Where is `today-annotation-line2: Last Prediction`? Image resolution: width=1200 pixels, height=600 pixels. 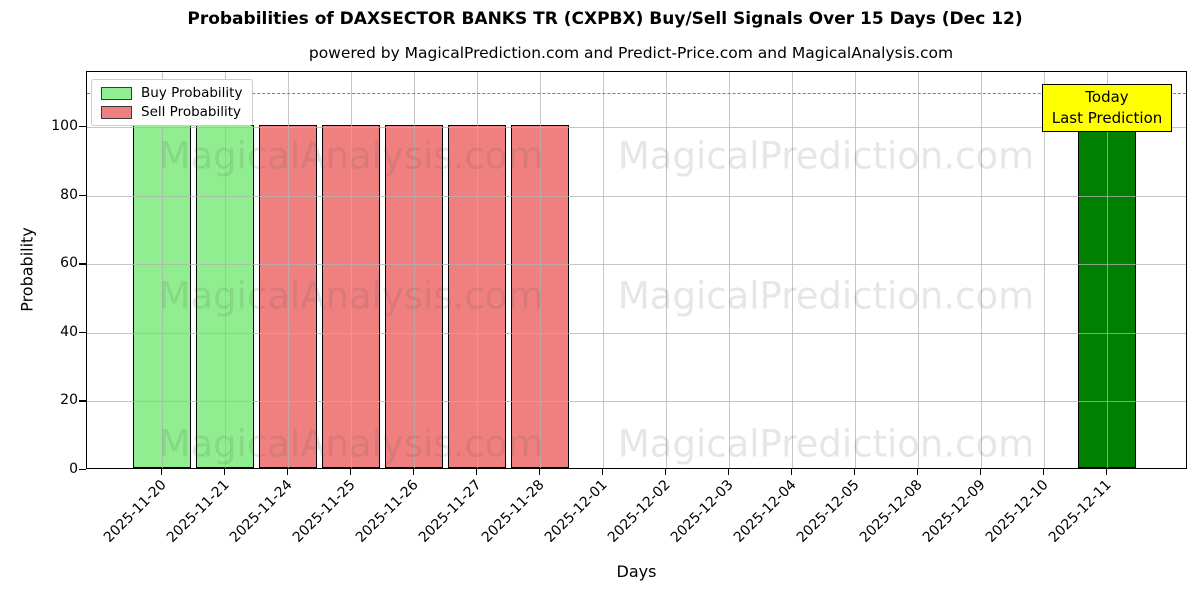
today-annotation-line2: Last Prediction is located at coordinates (1107, 118).